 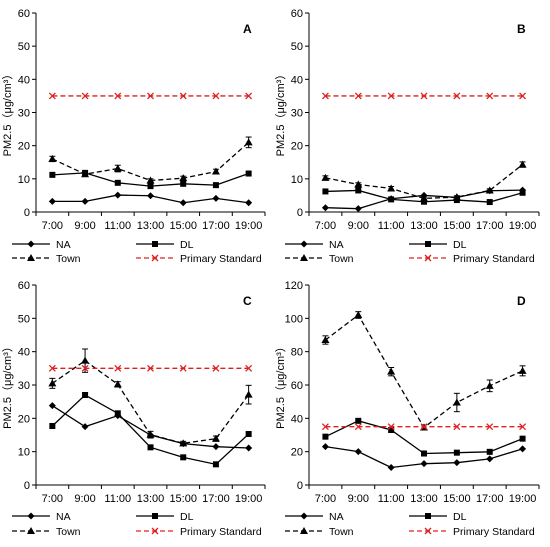 What do you see at coordinates (117, 499) in the screenshot?
I see `x-tick-label: 11:00` at bounding box center [117, 499].